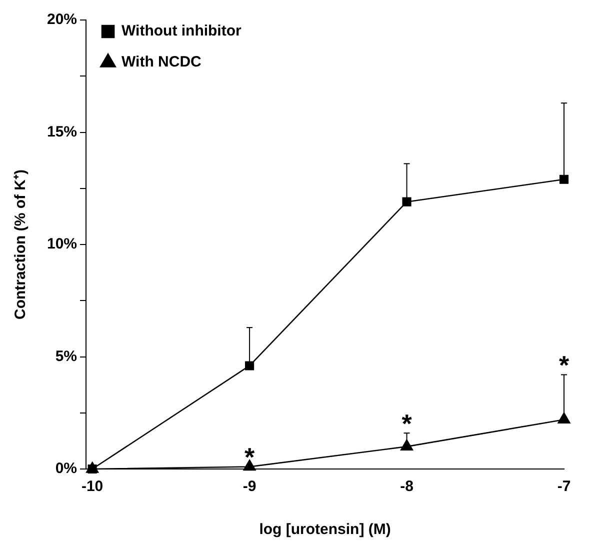 This screenshot has height=551, width=594. Describe the element at coordinates (66, 356) in the screenshot. I see `y-tick-label: 5%` at that location.